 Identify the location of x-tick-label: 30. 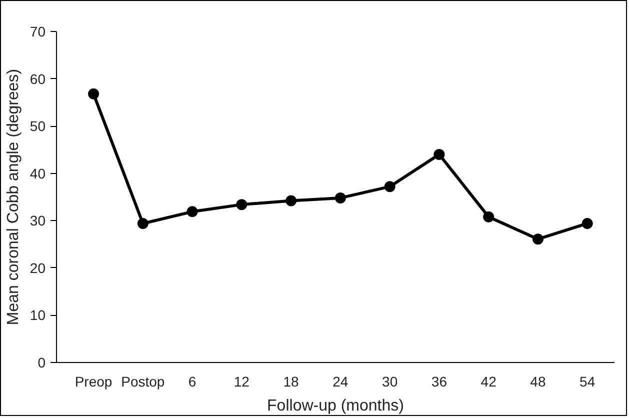
(390, 382).